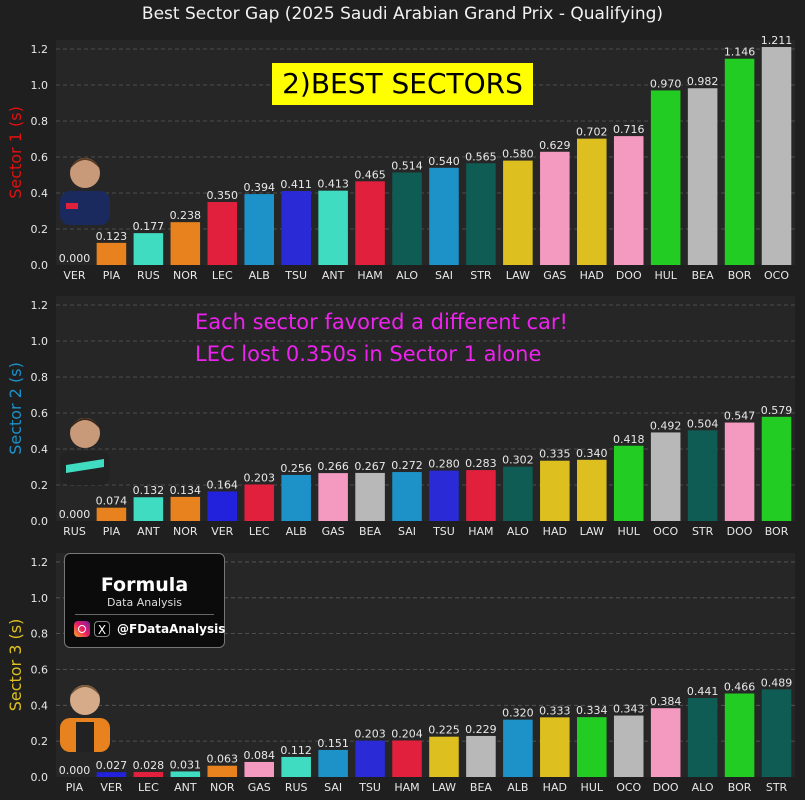  What do you see at coordinates (555, 145) in the screenshot?
I see `bar-value-label: 0.629` at bounding box center [555, 145].